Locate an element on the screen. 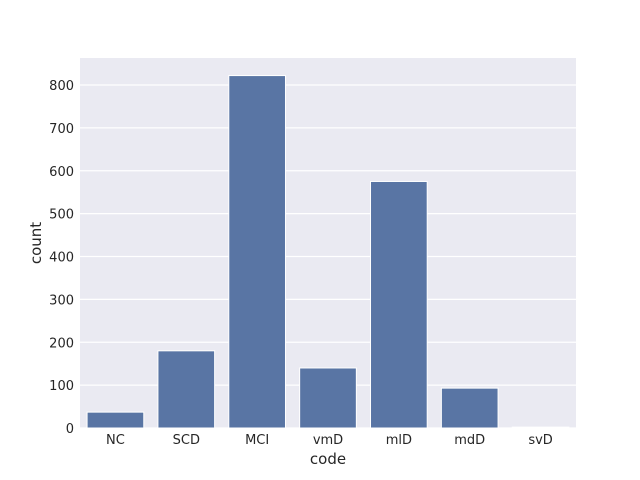 This screenshot has height=480, width=640. bar-scd is located at coordinates (186, 389).